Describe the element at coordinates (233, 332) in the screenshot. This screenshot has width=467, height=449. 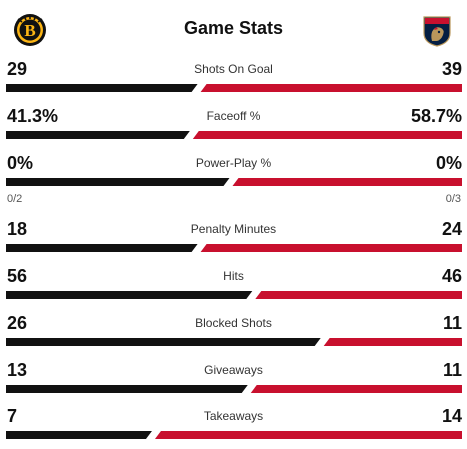
I see `stat-row: 26 Blocked Shots 11` at that location.